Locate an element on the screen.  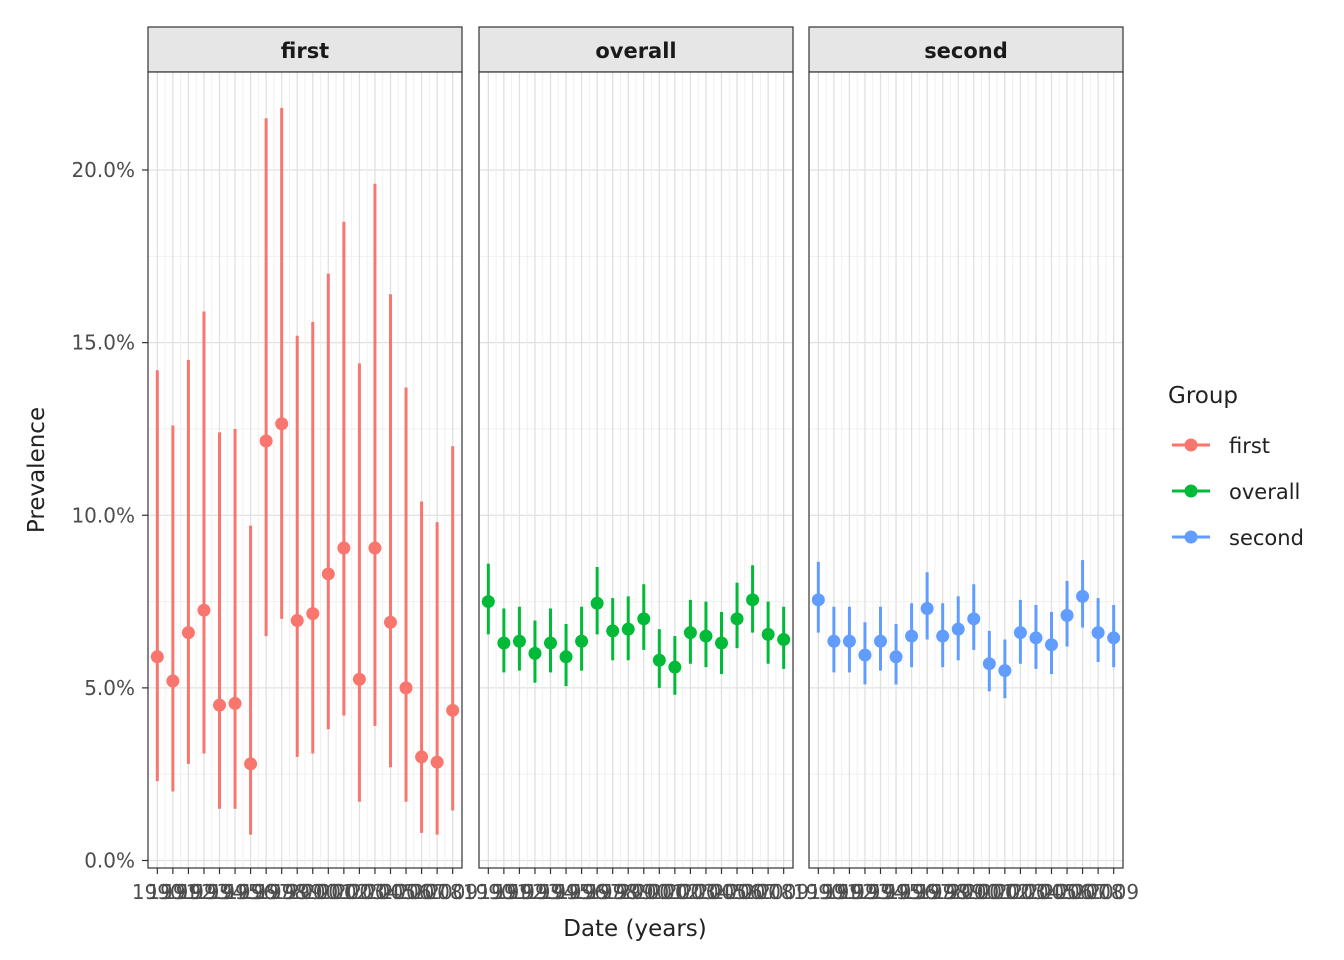
strip-first is located at coordinates (305, 49).